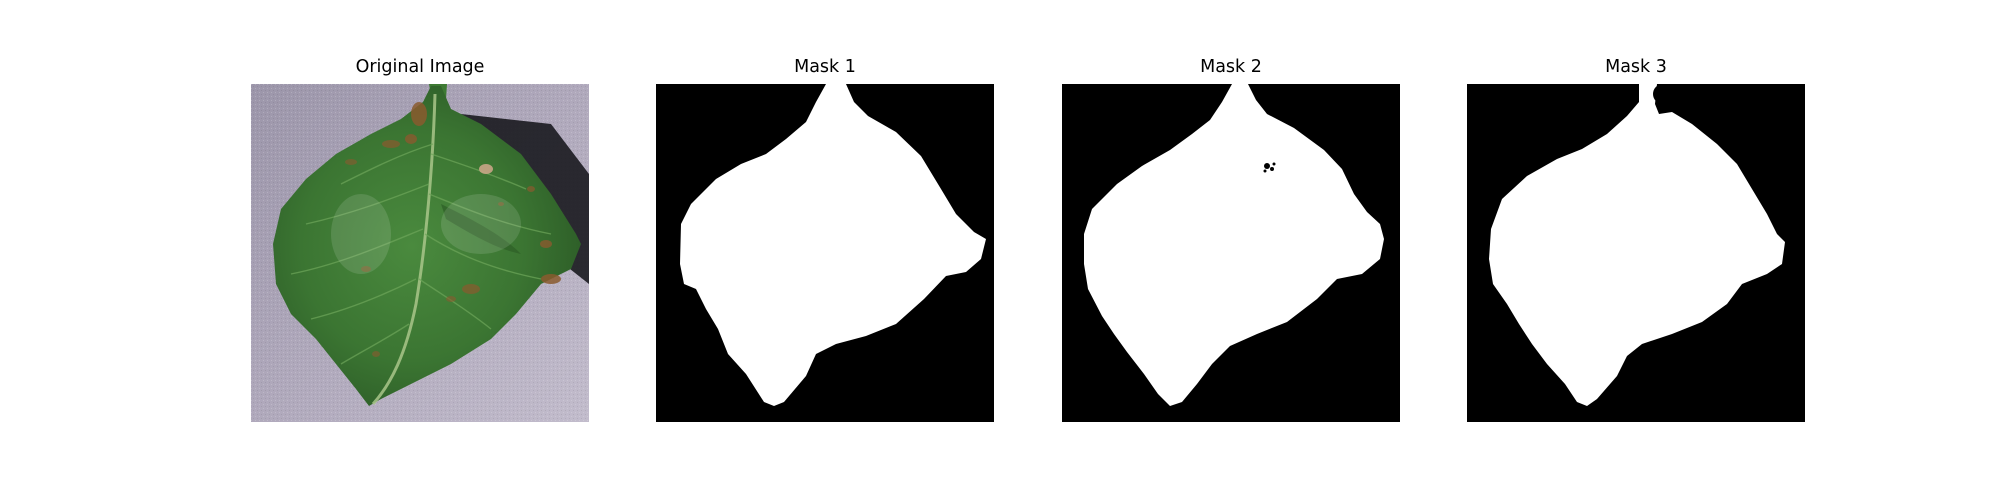 The height and width of the screenshot is (500, 2000). What do you see at coordinates (825, 67) in the screenshot?
I see `mask-1-title: Mask 1` at bounding box center [825, 67].